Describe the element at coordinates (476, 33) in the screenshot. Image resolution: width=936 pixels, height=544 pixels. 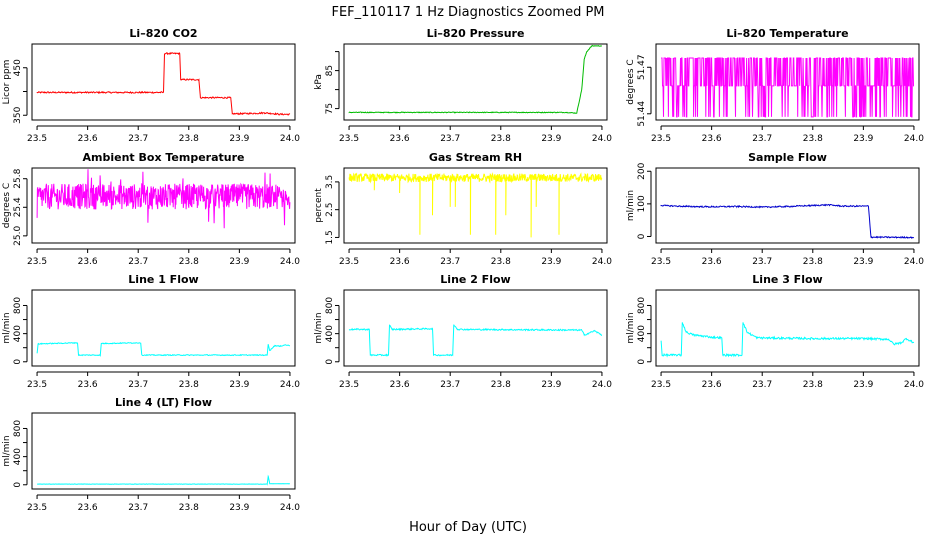
I see `panel-title: Li–820 Pressure` at that location.